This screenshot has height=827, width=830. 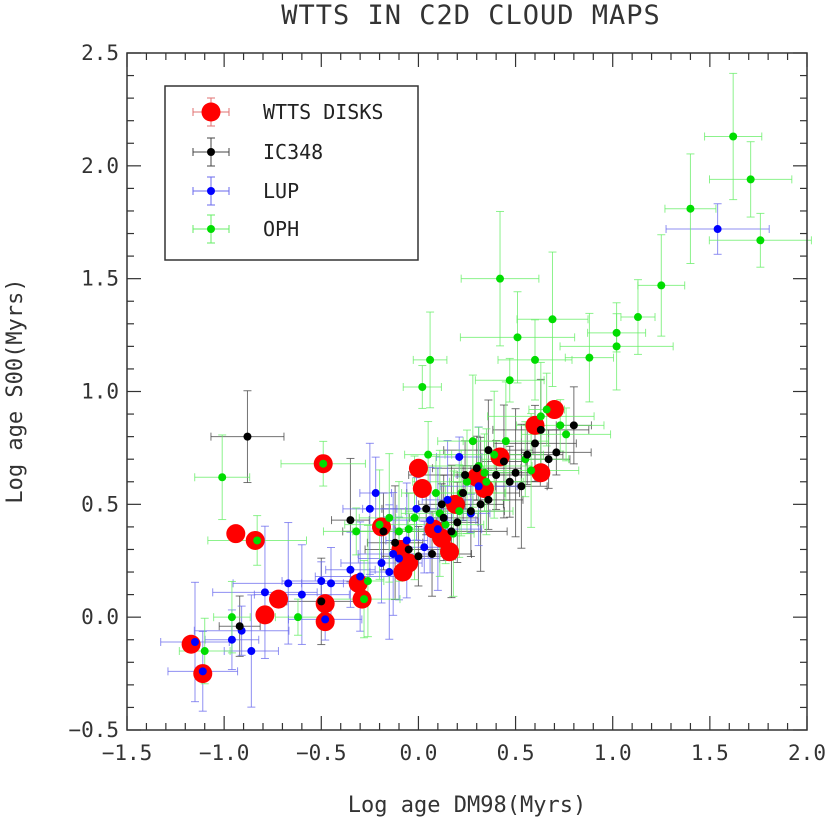 What do you see at coordinates (100, 166) in the screenshot?
I see `y-tick-label: 2.0` at bounding box center [100, 166].